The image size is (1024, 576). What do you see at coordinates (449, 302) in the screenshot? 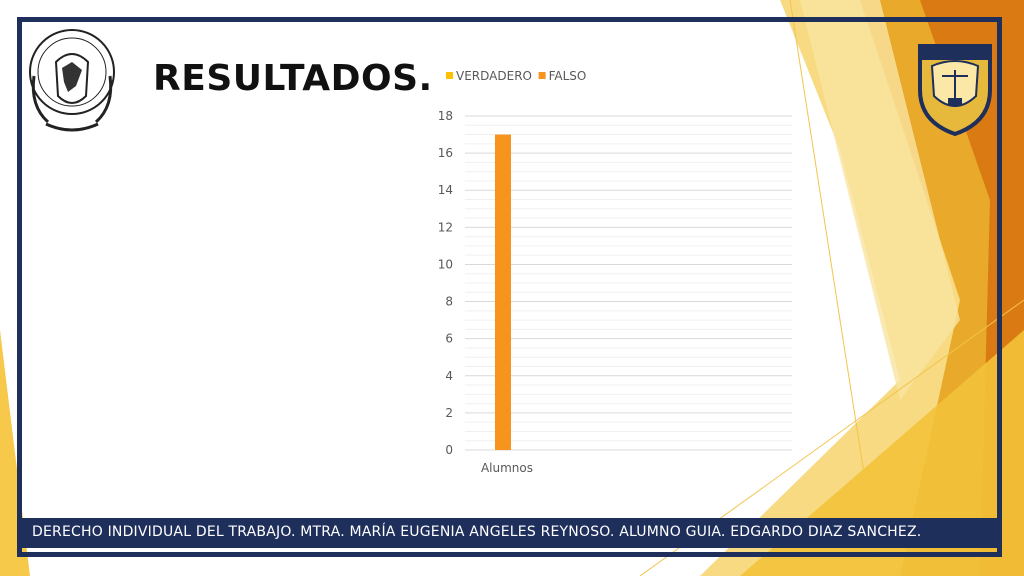
I see `y-tick-label: 8` at bounding box center [449, 302].